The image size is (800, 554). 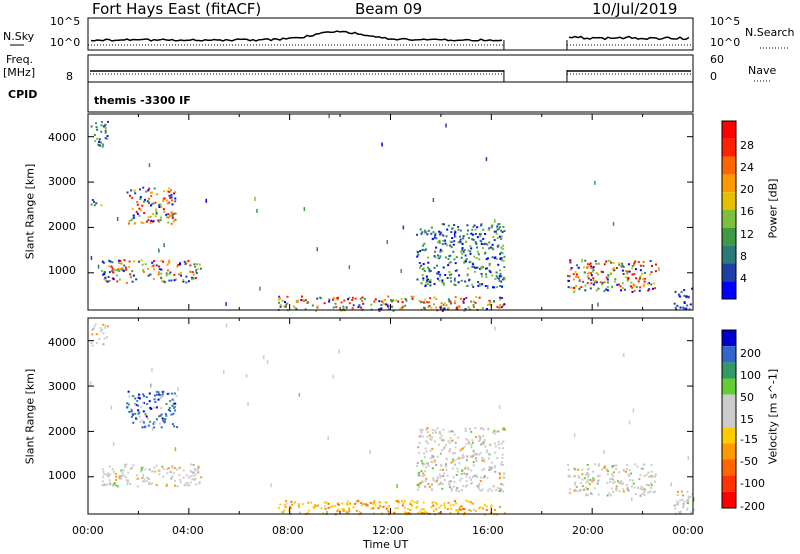 What do you see at coordinates (729, 354) in the screenshot?
I see `vel-cbar-band` at bounding box center [729, 354].